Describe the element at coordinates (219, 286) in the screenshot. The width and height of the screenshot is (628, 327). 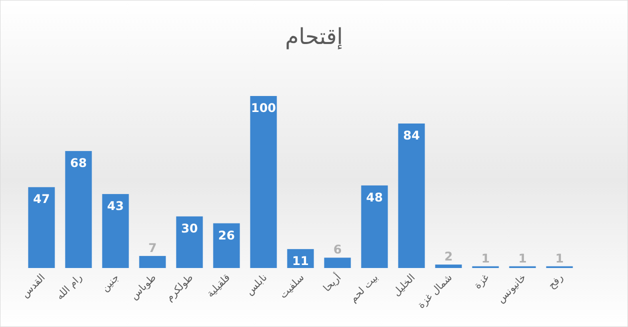
I see `x-tick-label: قلقيلية` at that location.